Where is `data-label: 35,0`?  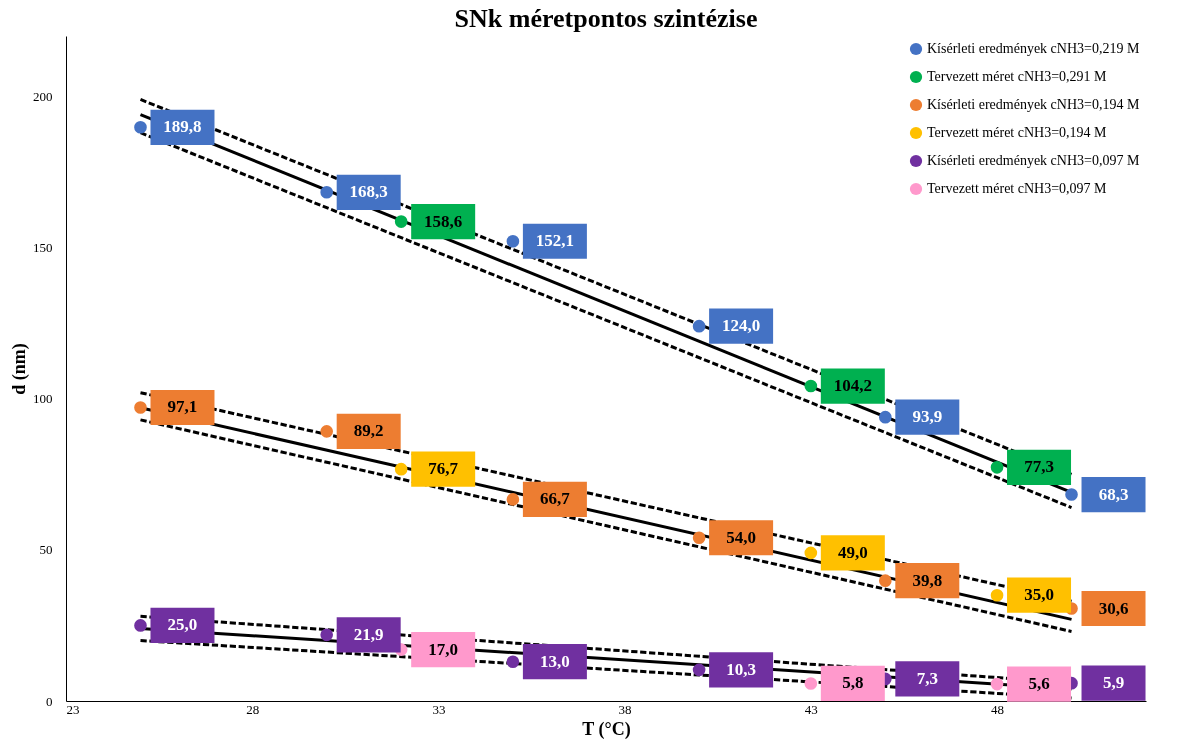
data-label: 35,0 is located at coordinates (1039, 595).